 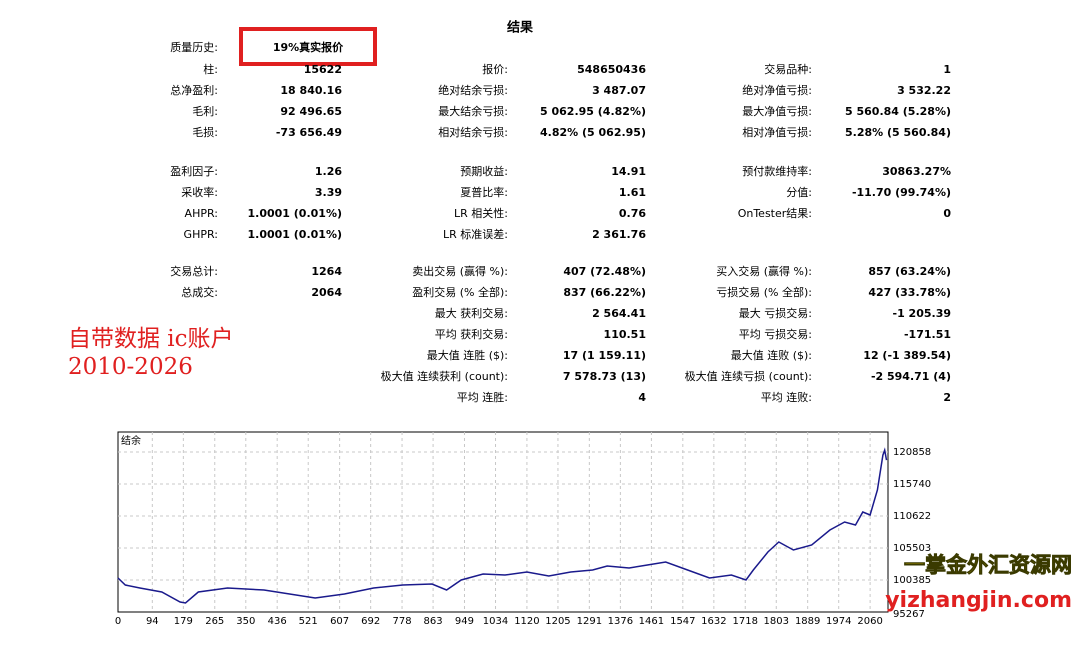 What do you see at coordinates (484, 171) in the screenshot?
I see `stat-label: 预期收益:` at bounding box center [484, 171].